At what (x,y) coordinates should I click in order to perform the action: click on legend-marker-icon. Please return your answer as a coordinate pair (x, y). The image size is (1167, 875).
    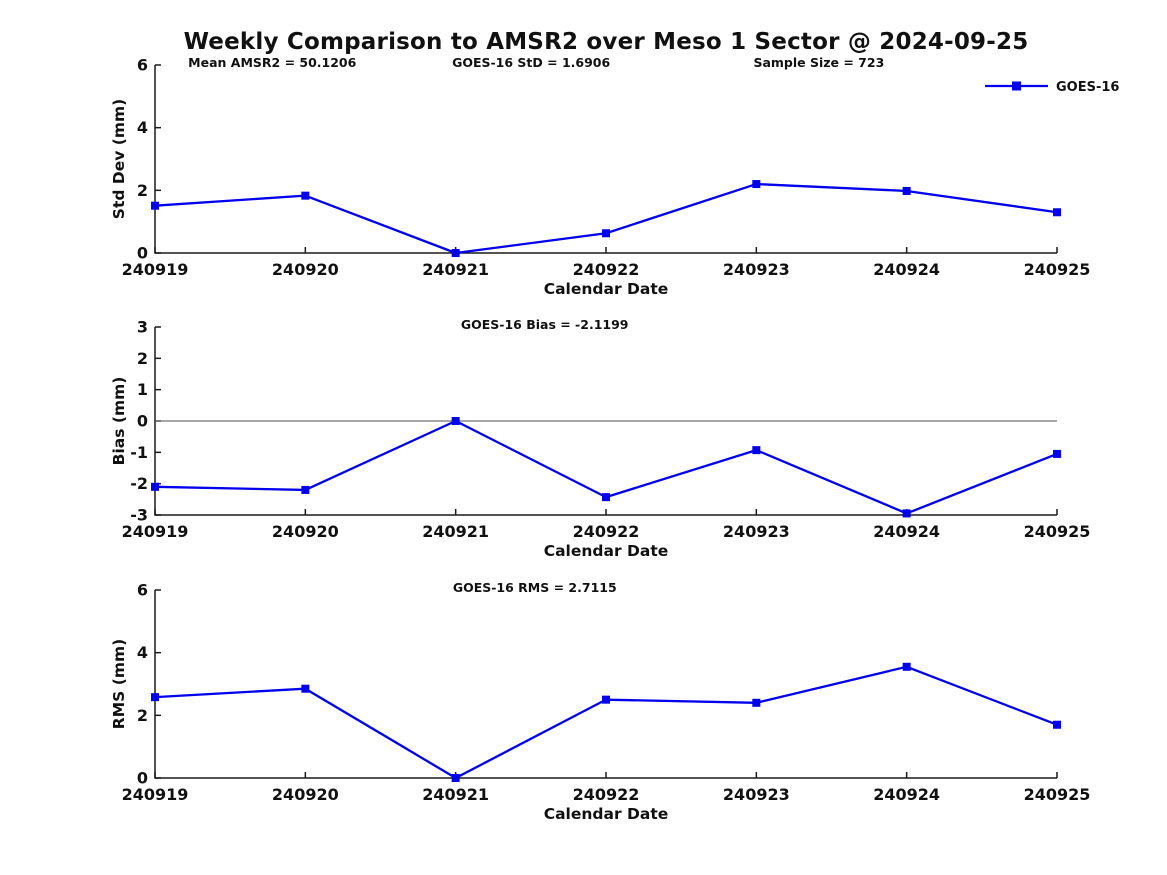
    Looking at the image, I should click on (1016, 86).